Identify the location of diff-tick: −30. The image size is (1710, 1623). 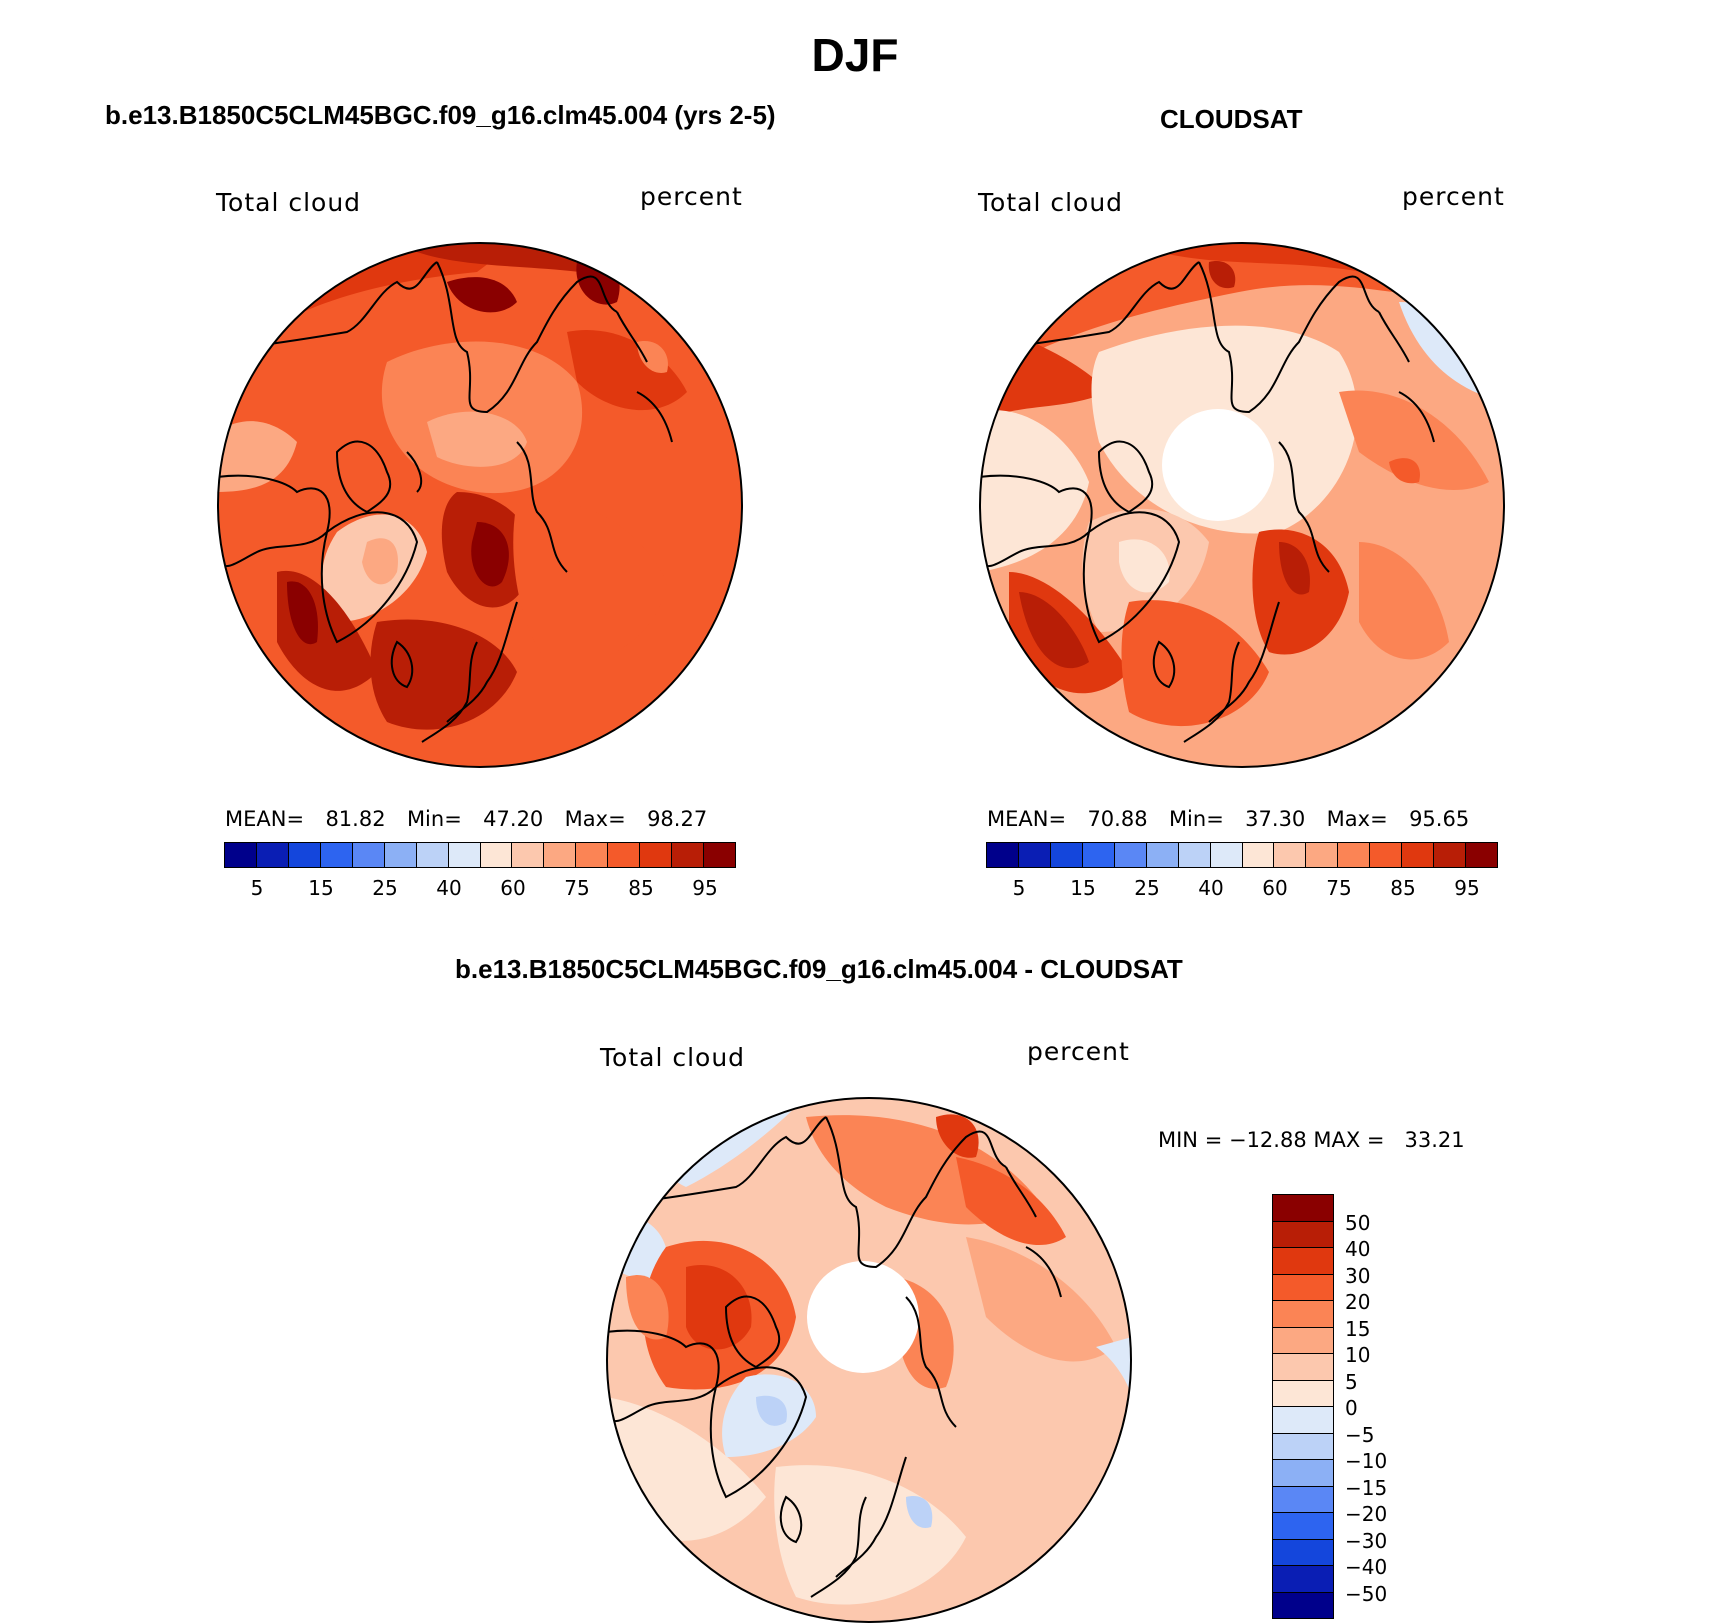
(1366, 1541).